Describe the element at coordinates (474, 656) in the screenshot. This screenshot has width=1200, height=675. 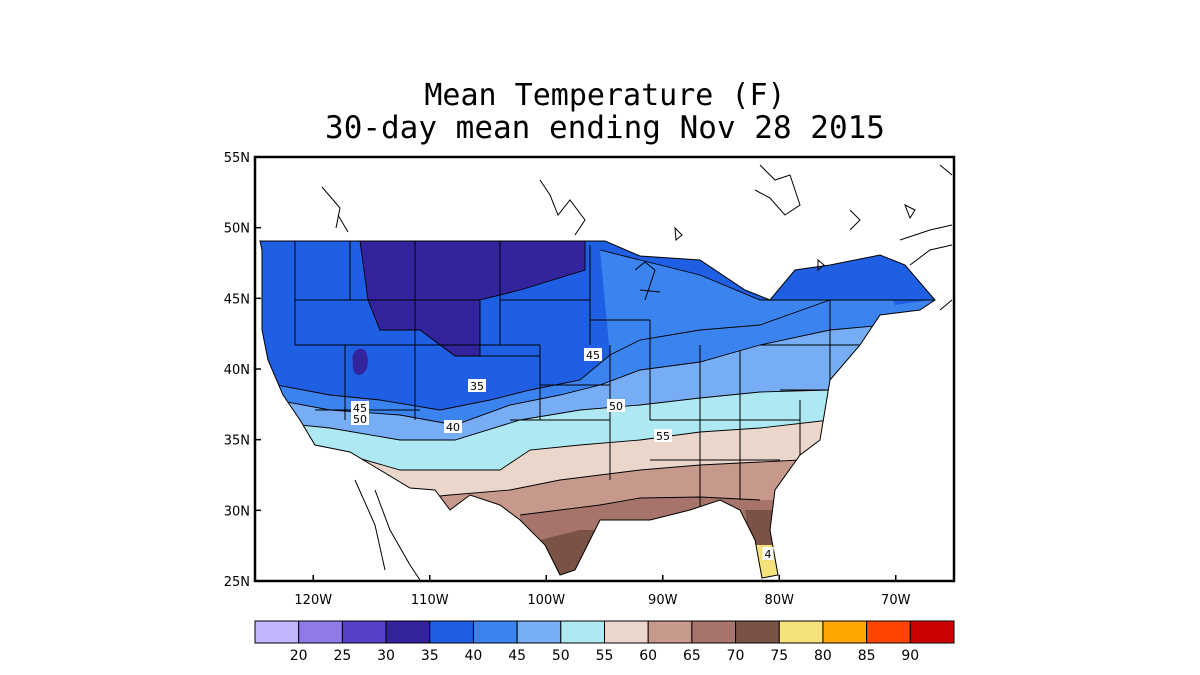
I see `legend-label: 40` at that location.